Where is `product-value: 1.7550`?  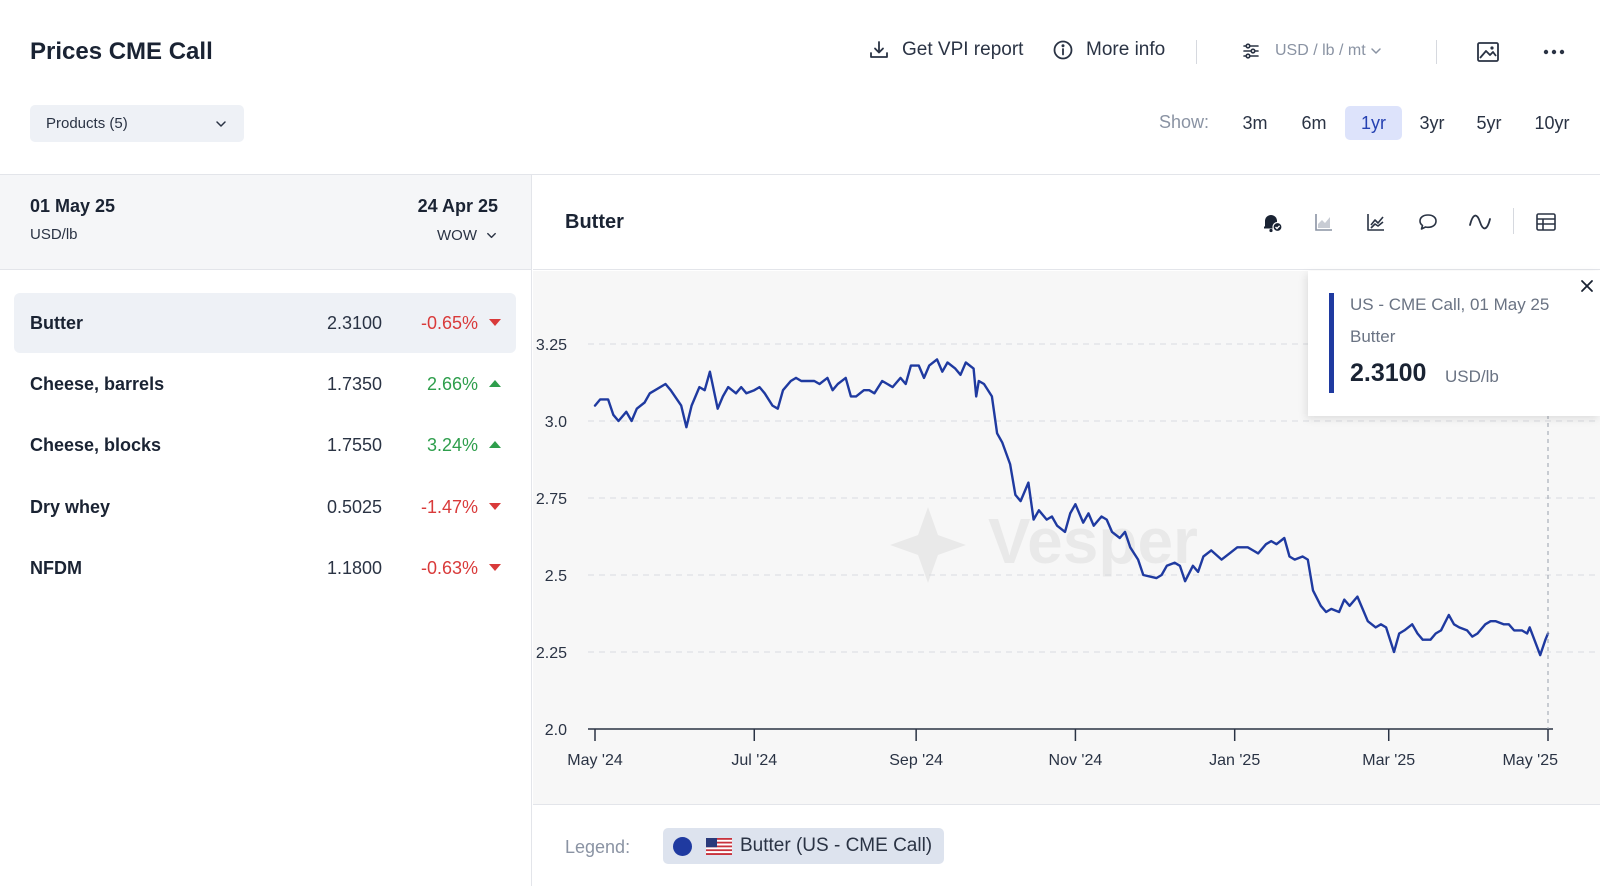
product-value: 1.7550 is located at coordinates (354, 445).